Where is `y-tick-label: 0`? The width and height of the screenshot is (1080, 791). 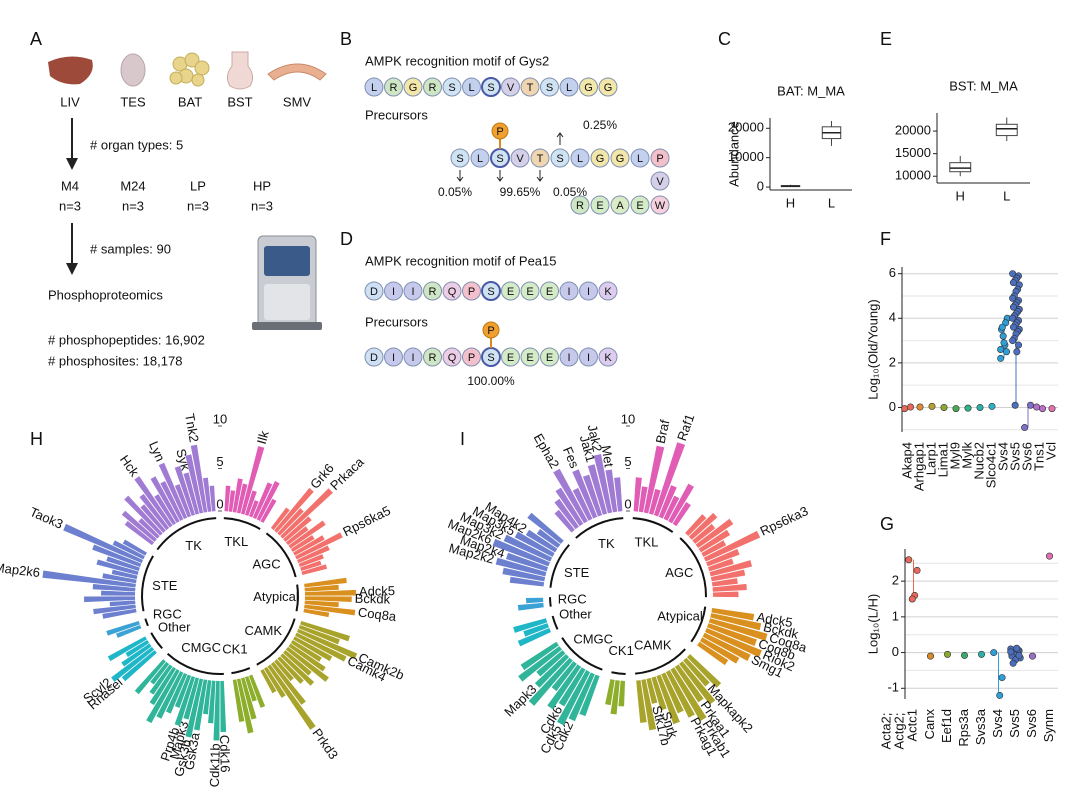 y-tick-label: 0 is located at coordinates (760, 185).